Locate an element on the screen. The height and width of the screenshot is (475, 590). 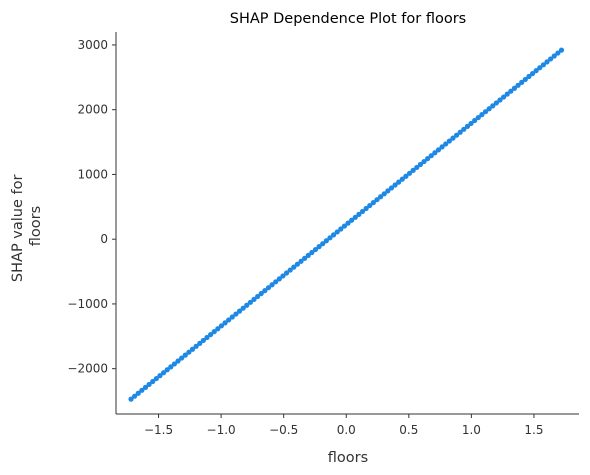
x-tick-label: 0.5 is located at coordinates (408, 430).